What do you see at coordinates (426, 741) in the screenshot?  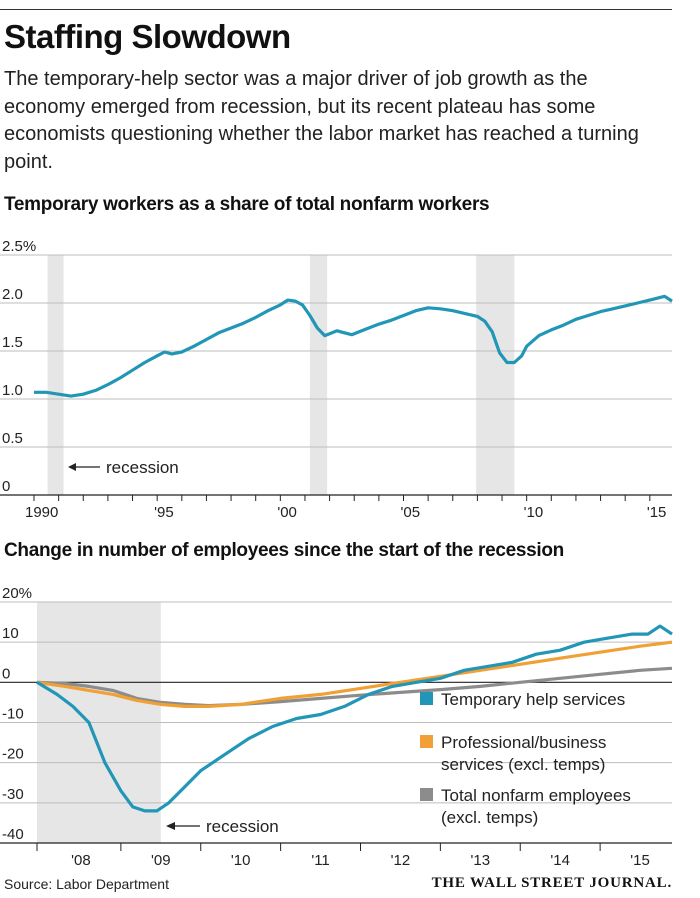 I see `legend-swatch-prof` at bounding box center [426, 741].